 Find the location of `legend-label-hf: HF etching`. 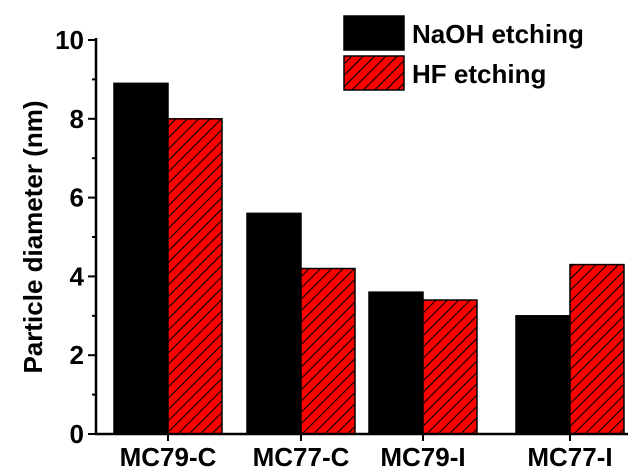

legend-label-hf: HF etching is located at coordinates (479, 74).